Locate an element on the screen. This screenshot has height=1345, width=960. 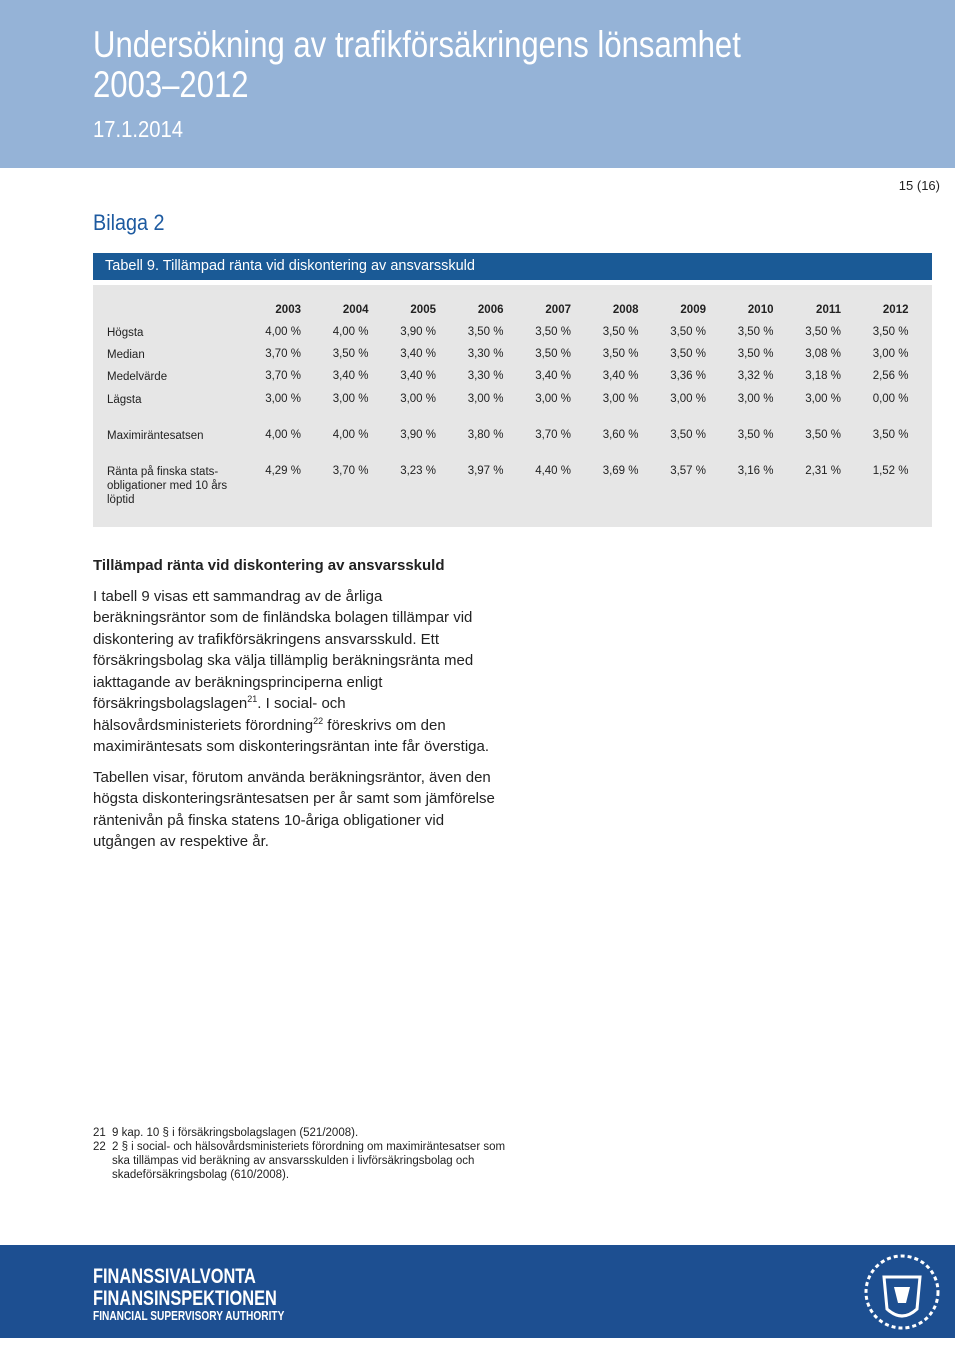
cell: 3,08 % is located at coordinates (823, 354).